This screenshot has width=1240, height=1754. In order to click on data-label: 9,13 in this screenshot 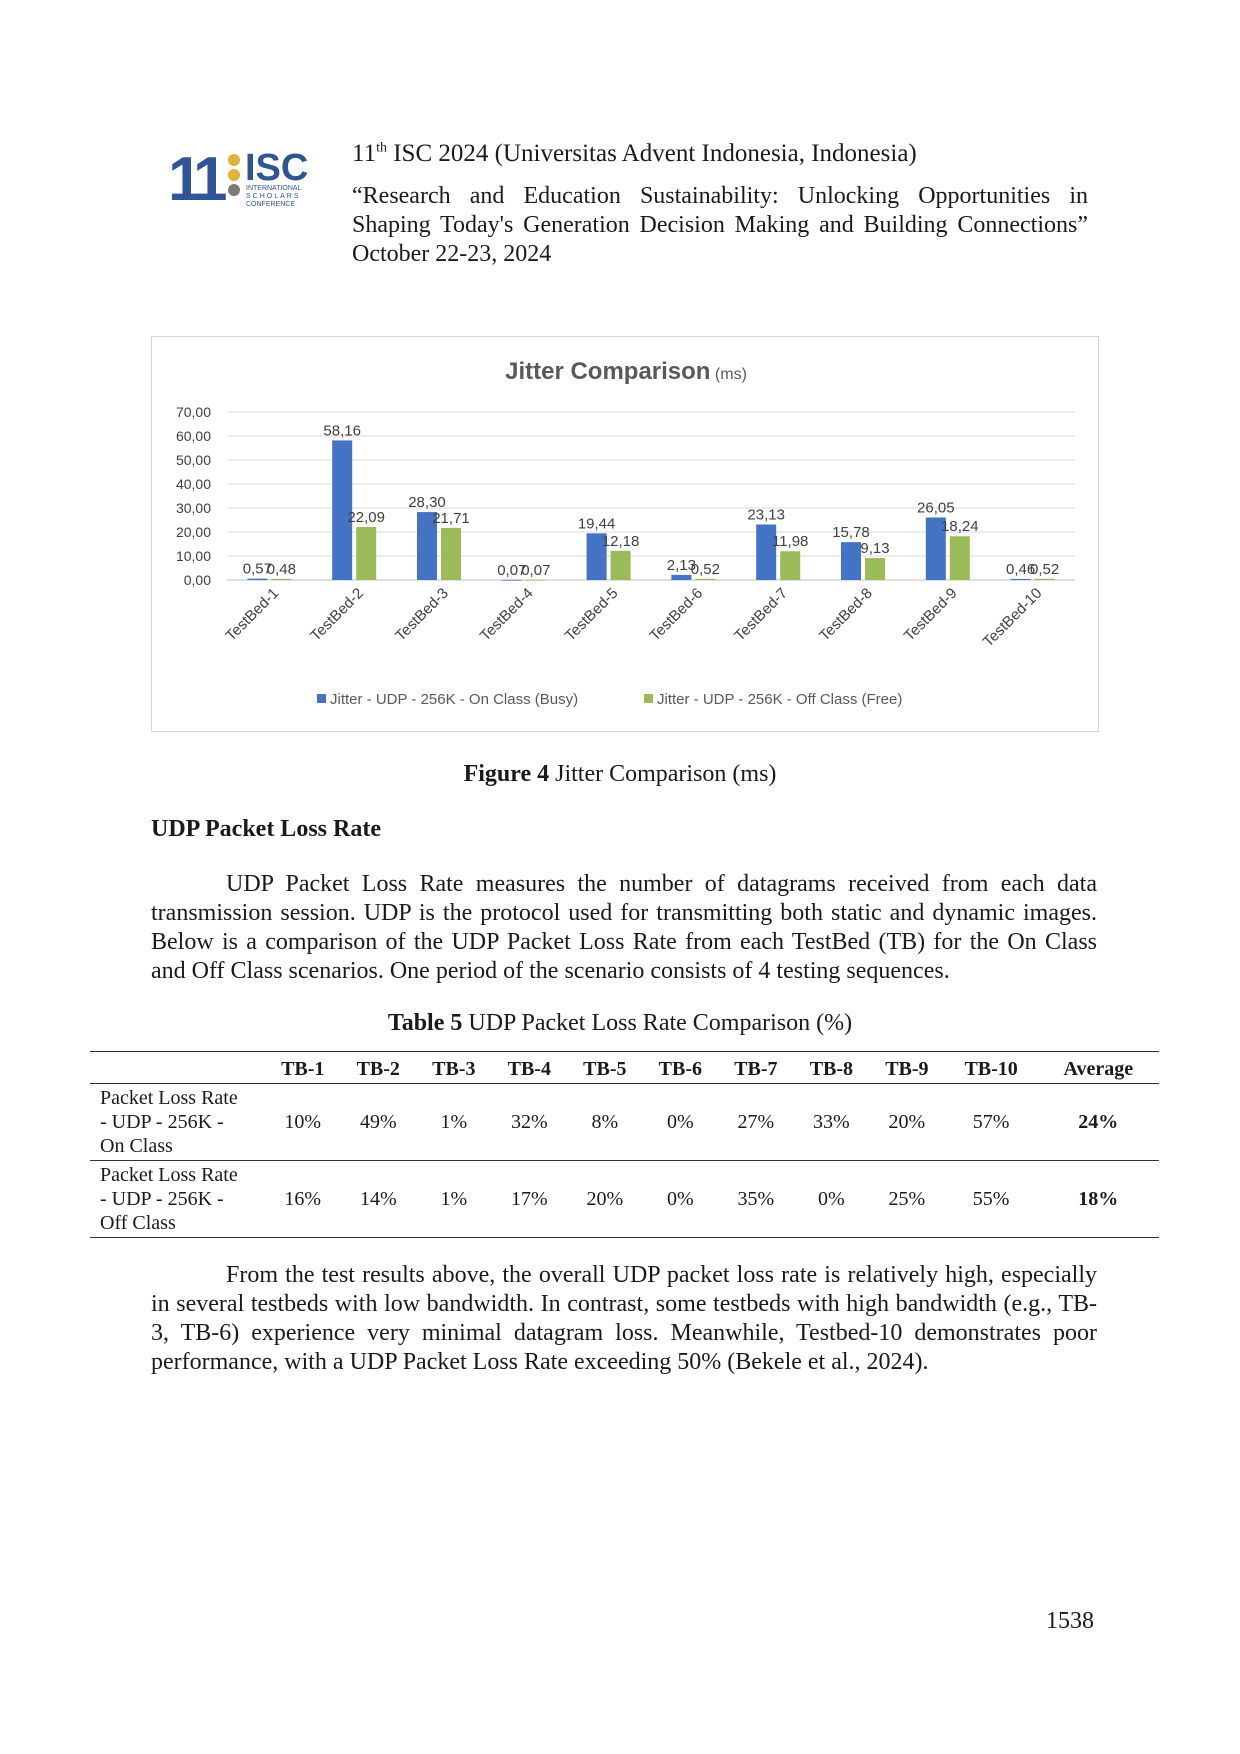, I will do `click(874, 548)`.